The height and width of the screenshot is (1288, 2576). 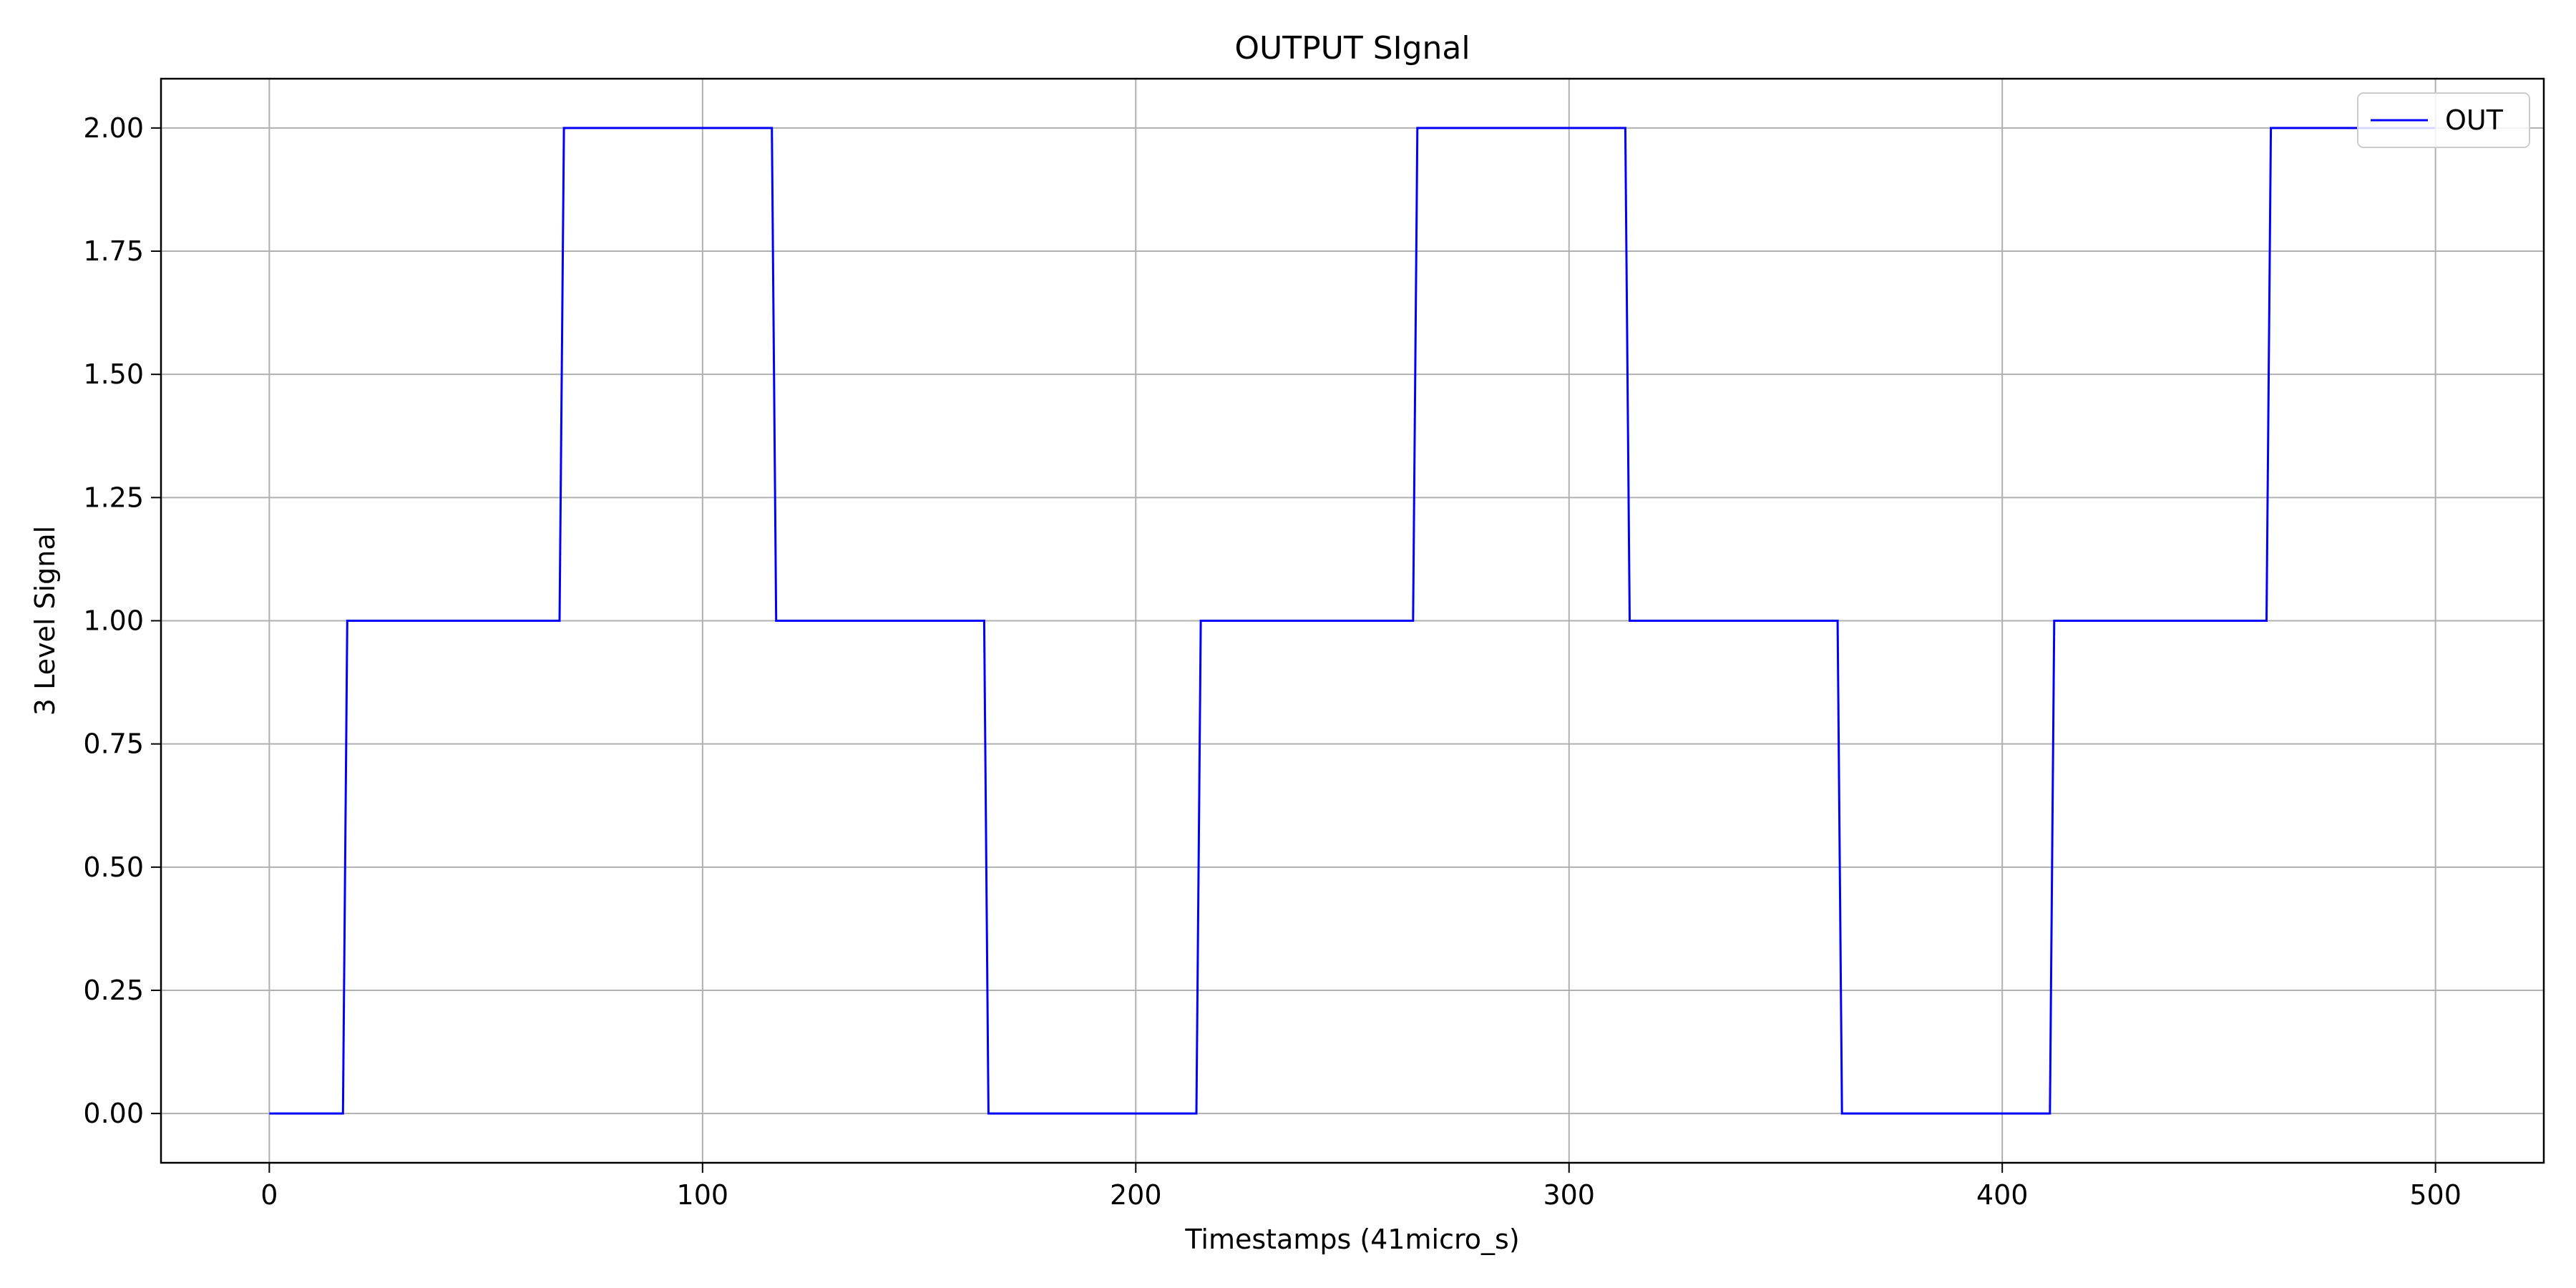 What do you see at coordinates (45, 621) in the screenshot?
I see `y-axis-label: 3 Level Signal` at bounding box center [45, 621].